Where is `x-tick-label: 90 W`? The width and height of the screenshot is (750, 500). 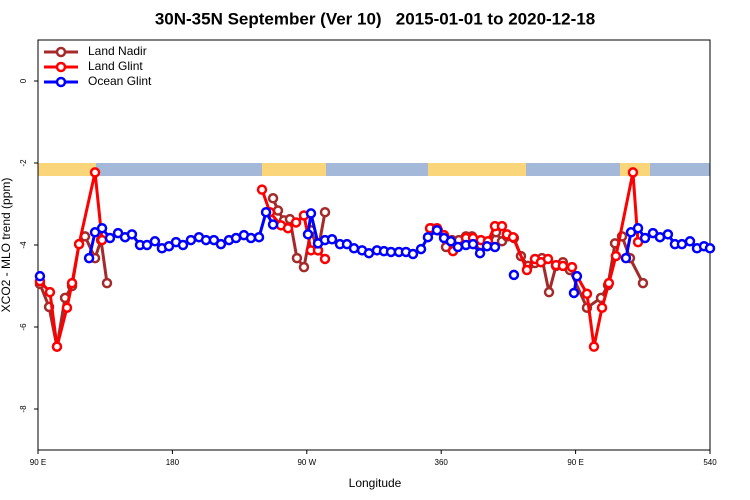 x-tick-label: 90 W is located at coordinates (306, 462).